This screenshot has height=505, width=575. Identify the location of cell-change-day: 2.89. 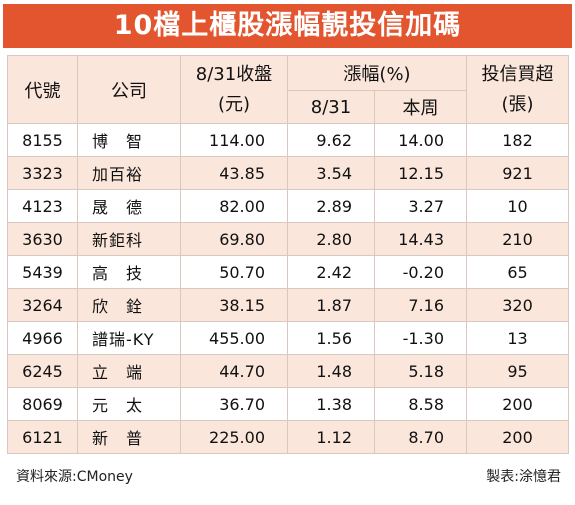
(331, 206).